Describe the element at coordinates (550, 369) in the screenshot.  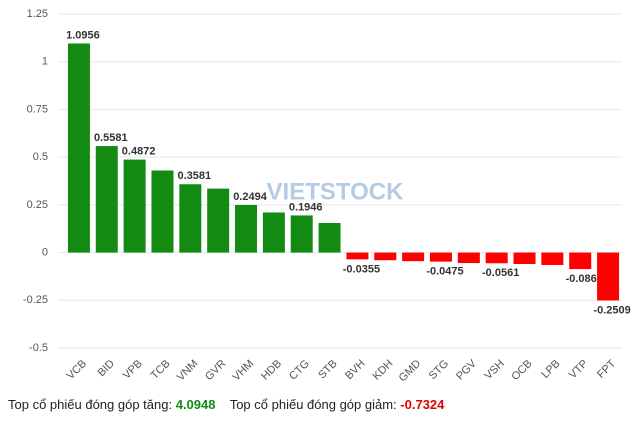
I see `x-tick-label: LPB` at that location.